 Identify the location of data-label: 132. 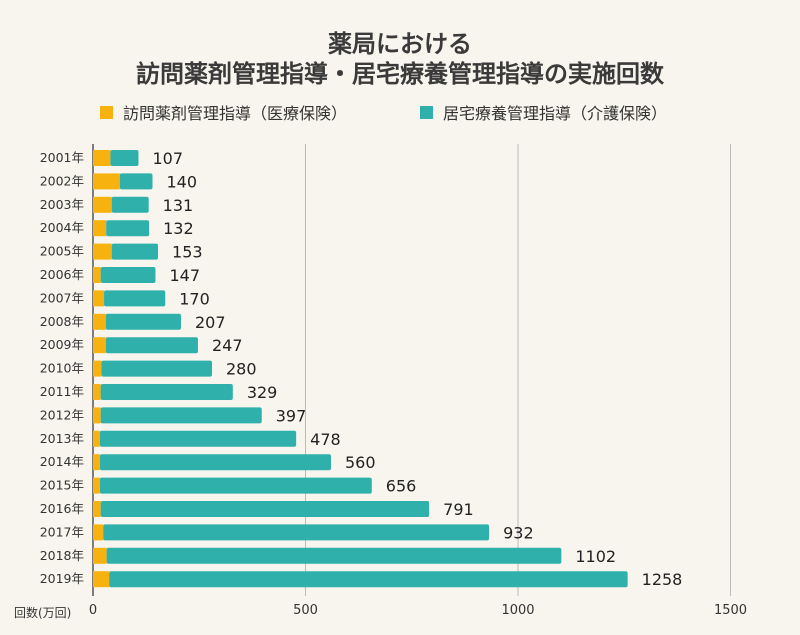
(178, 228).